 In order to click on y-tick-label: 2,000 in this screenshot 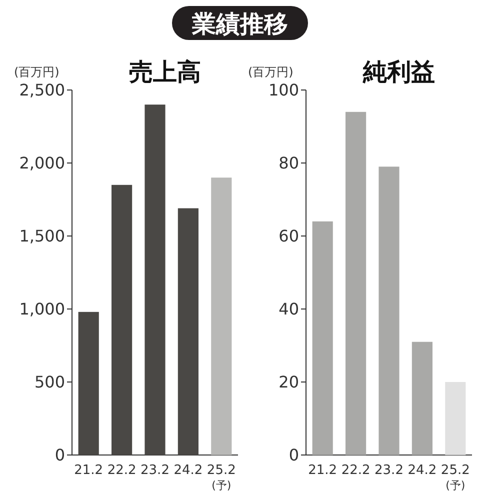, I will do `click(42, 163)`.